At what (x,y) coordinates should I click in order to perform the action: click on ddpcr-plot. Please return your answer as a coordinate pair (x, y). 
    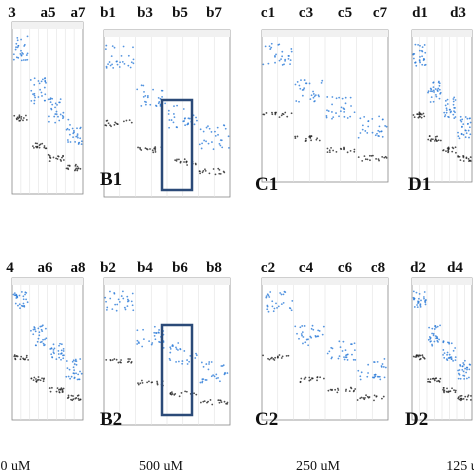
    Looking at the image, I should click on (167, 113).